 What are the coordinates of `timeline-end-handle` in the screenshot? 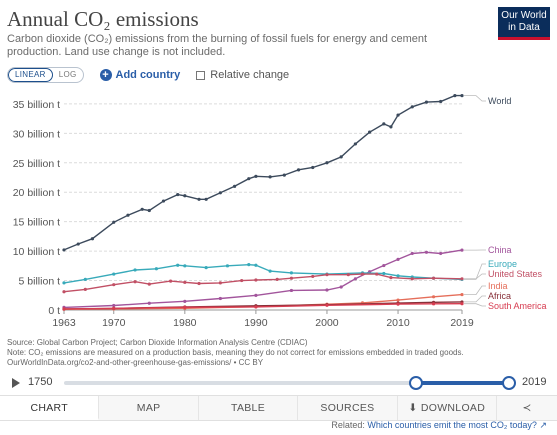 It's located at (509, 383).